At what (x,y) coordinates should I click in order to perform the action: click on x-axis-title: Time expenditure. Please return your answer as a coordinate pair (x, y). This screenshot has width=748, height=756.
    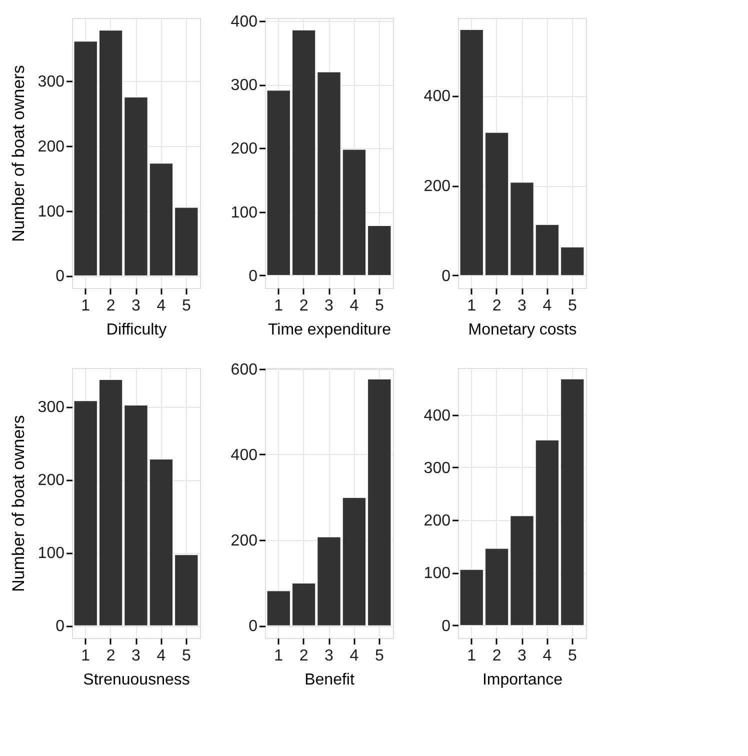
    Looking at the image, I should click on (330, 330).